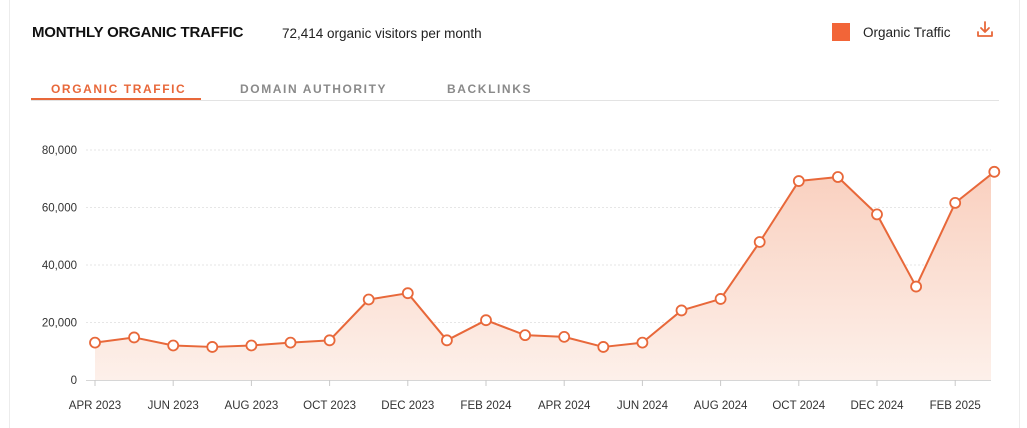 This screenshot has width=1027, height=428. What do you see at coordinates (643, 406) in the screenshot?
I see `x-tick-label: JUN 2024` at bounding box center [643, 406].